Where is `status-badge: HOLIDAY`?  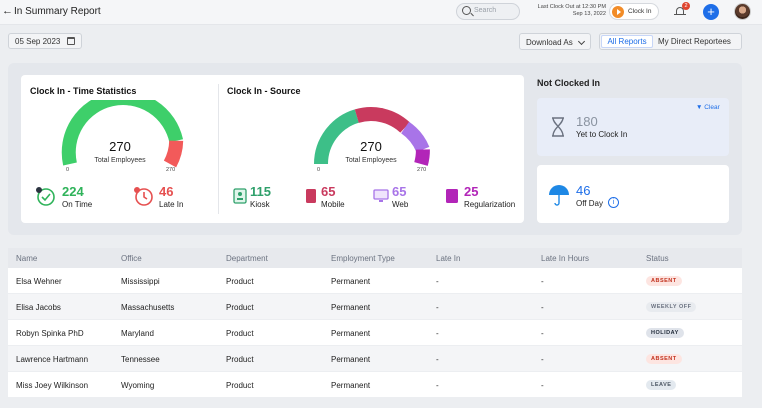 status-badge: HOLIDAY is located at coordinates (665, 333).